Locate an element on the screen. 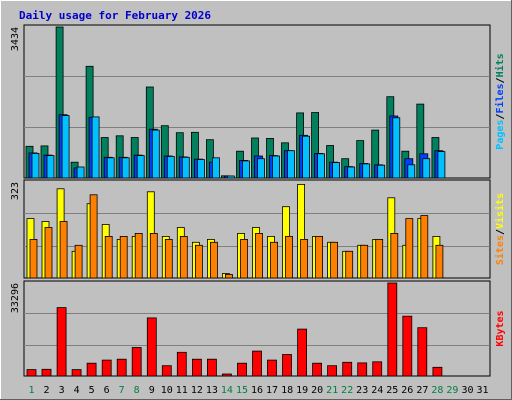 This screenshot has height=400, width=512. side-label-part-sites: Sites is located at coordinates (500, 250).